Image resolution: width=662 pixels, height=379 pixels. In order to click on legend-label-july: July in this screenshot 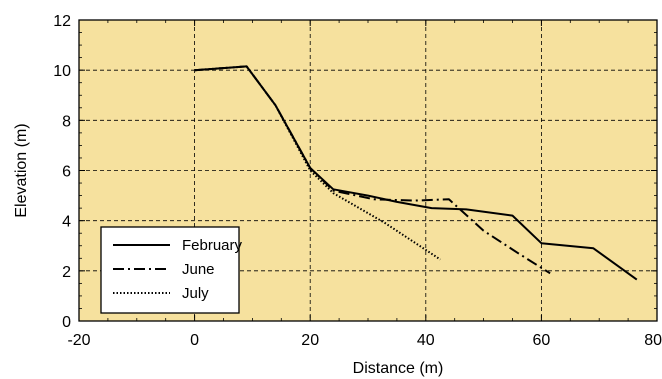, I will do `click(195, 293)`.